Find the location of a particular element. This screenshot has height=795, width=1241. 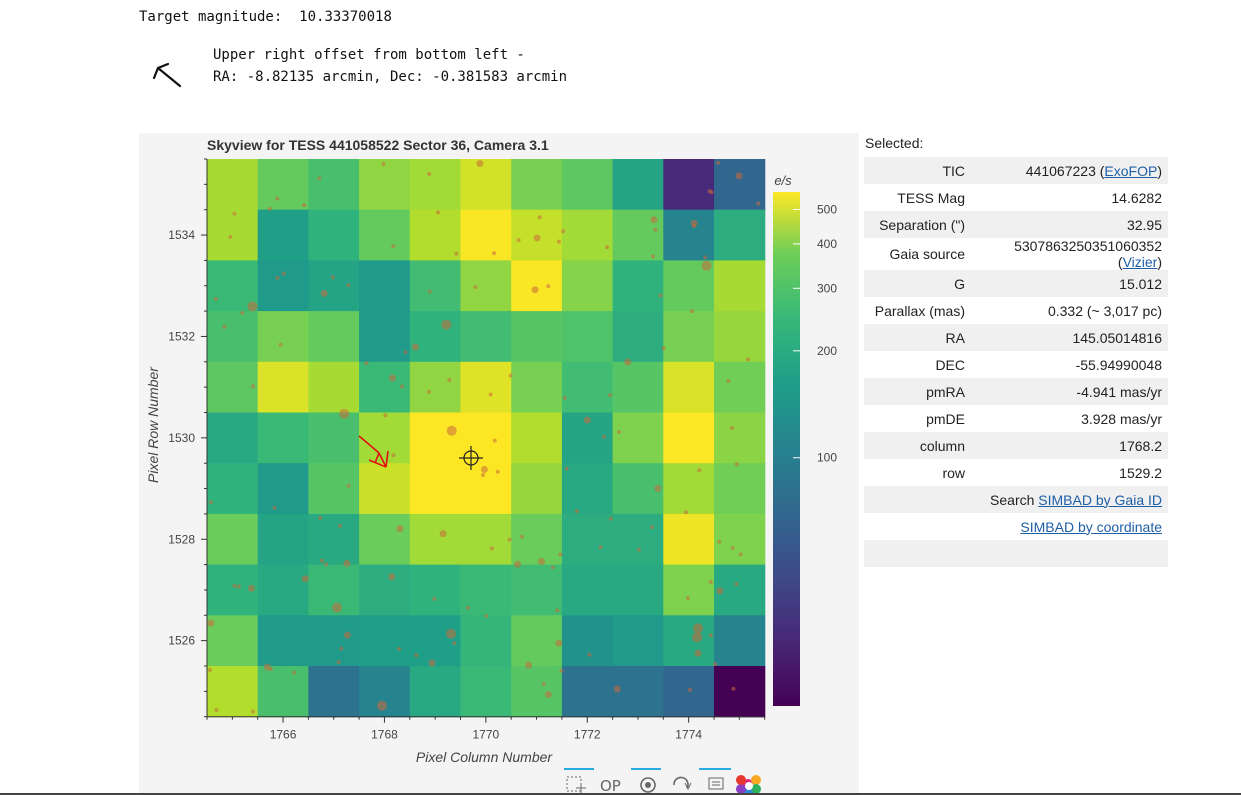

wheel-zoom-icon: OP is located at coordinates (610, 786).